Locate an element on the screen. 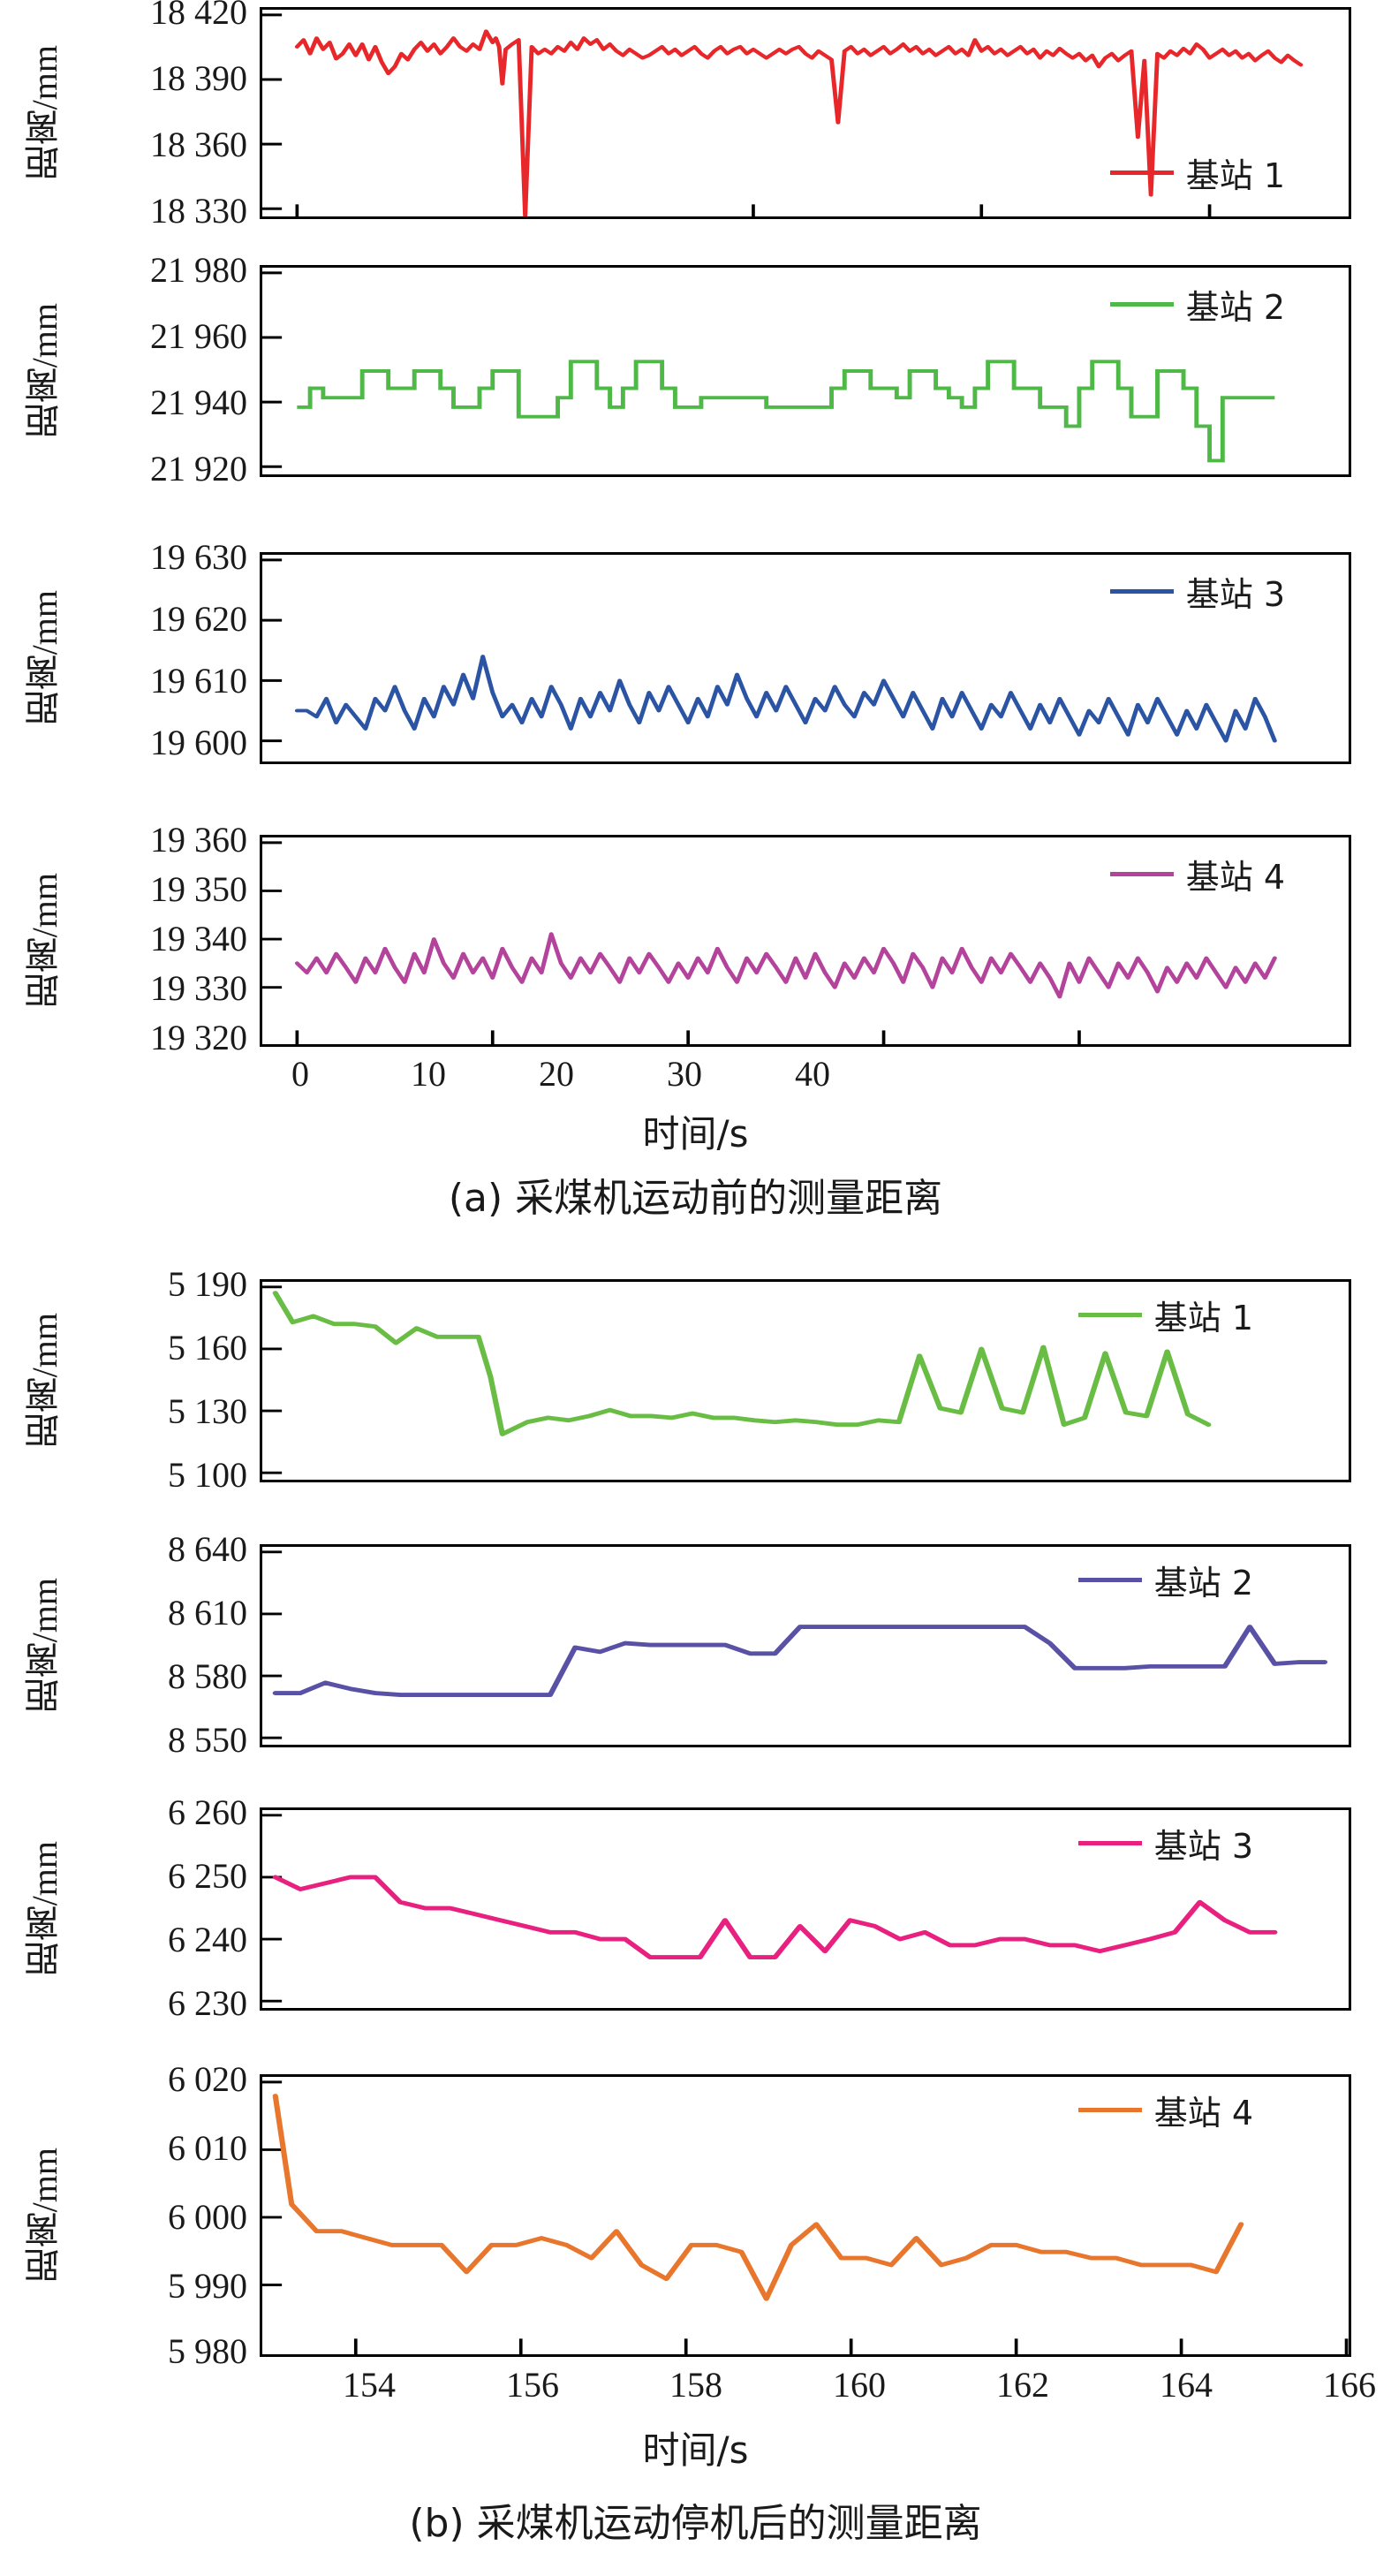 The image size is (1391, 2576). panel-b-4: 距离/mm 6 020 6 010 6 000 5 990 5 980 is located at coordinates (684, 2216).